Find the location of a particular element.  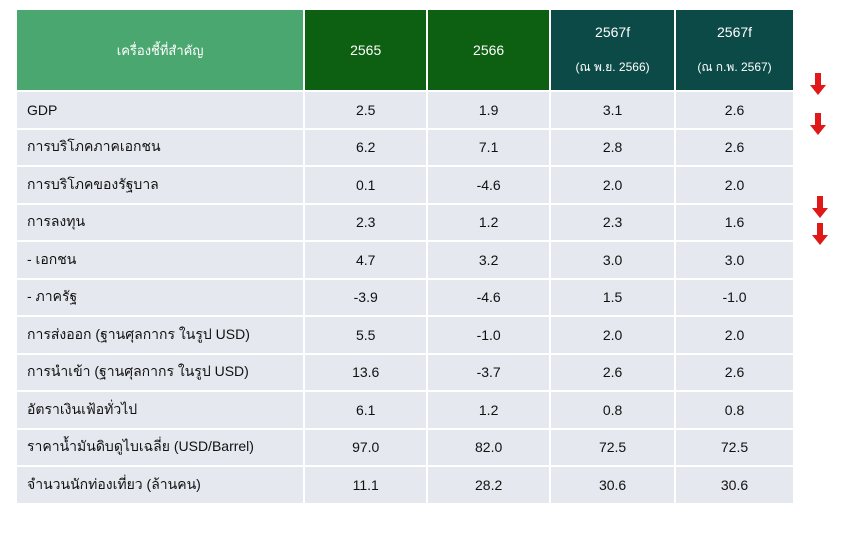

value-2567f-nov: 1.5 is located at coordinates (614, 296).